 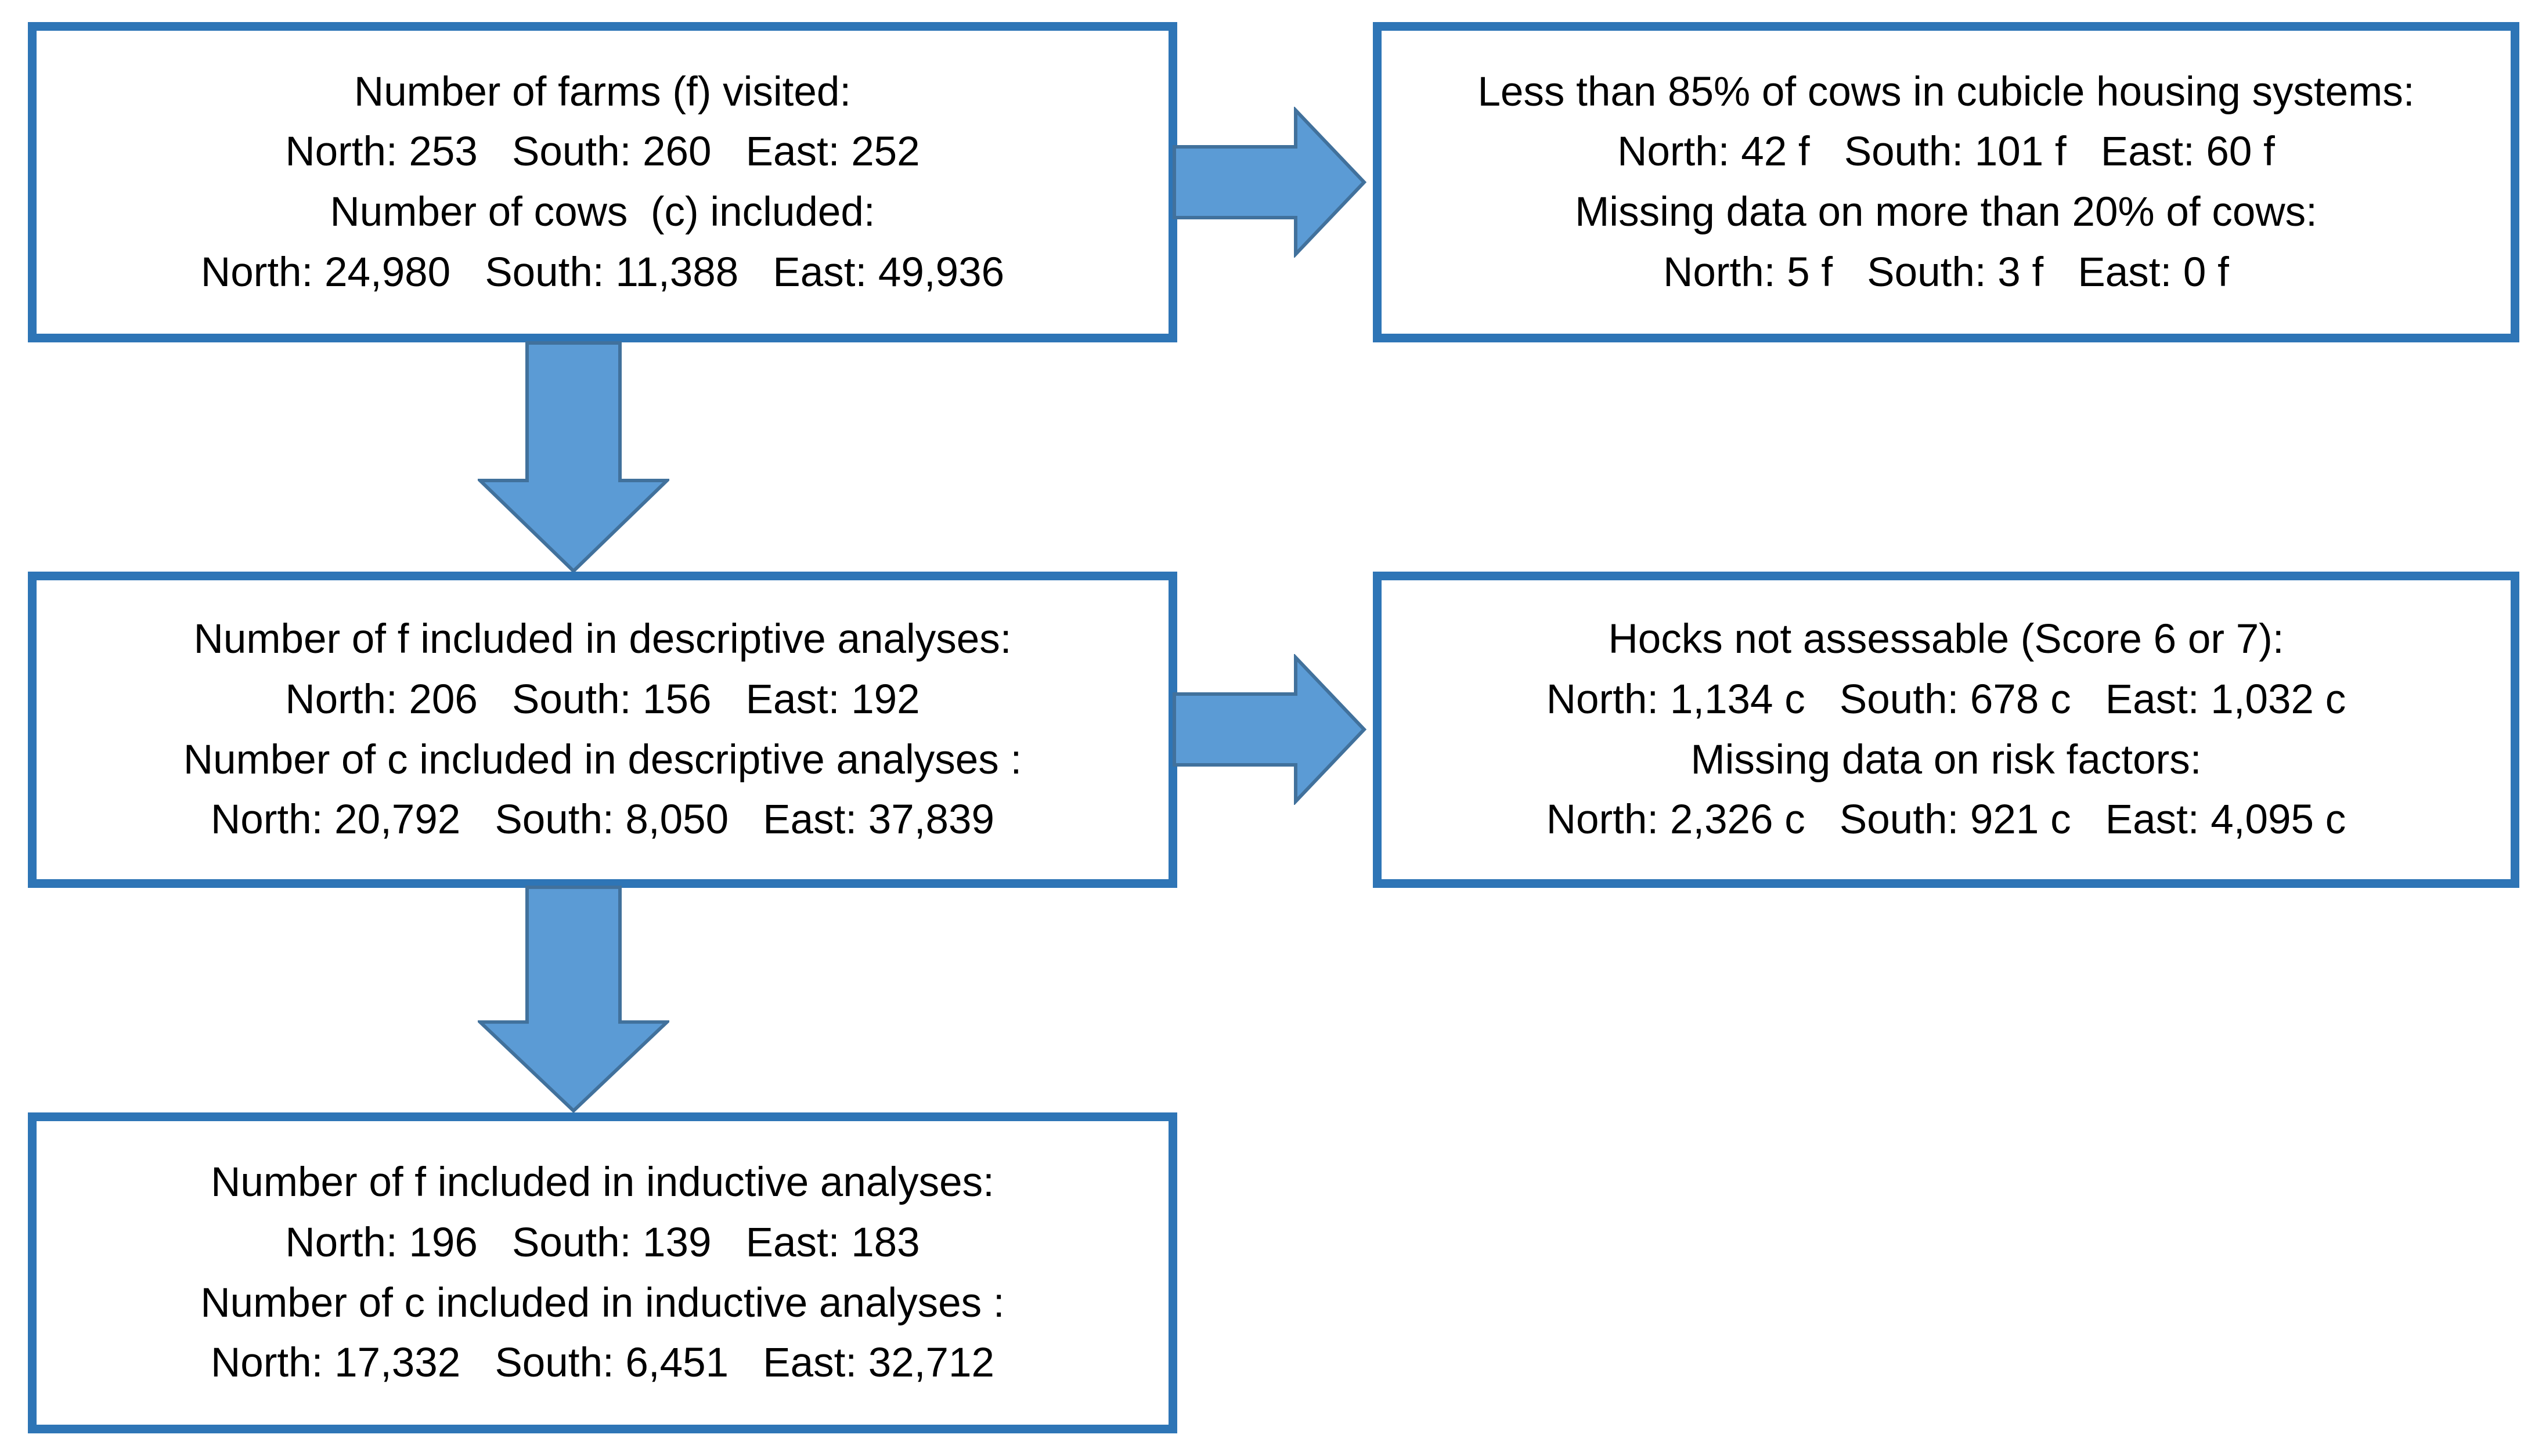 What do you see at coordinates (1946, 639) in the screenshot?
I see `box-hocks-exclusion-line-1: Hocks not assessable (Score 6 or 7):` at bounding box center [1946, 639].